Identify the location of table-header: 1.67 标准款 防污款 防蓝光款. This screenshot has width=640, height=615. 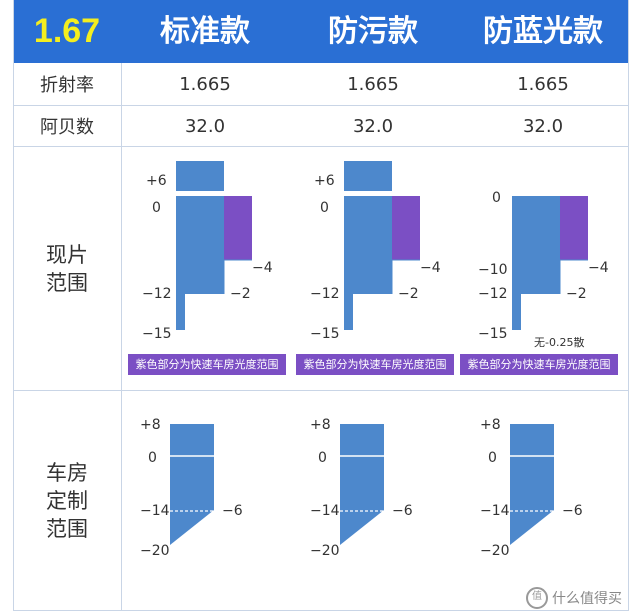
(321, 31).